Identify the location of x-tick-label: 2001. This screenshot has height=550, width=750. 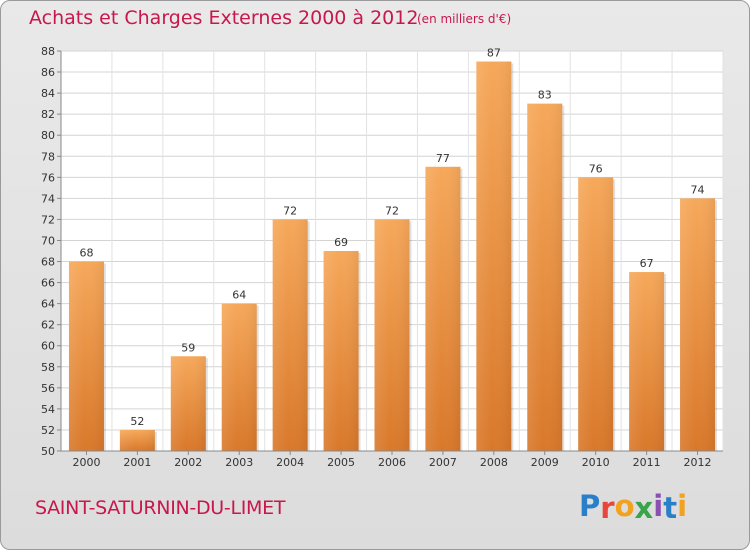
(137, 462).